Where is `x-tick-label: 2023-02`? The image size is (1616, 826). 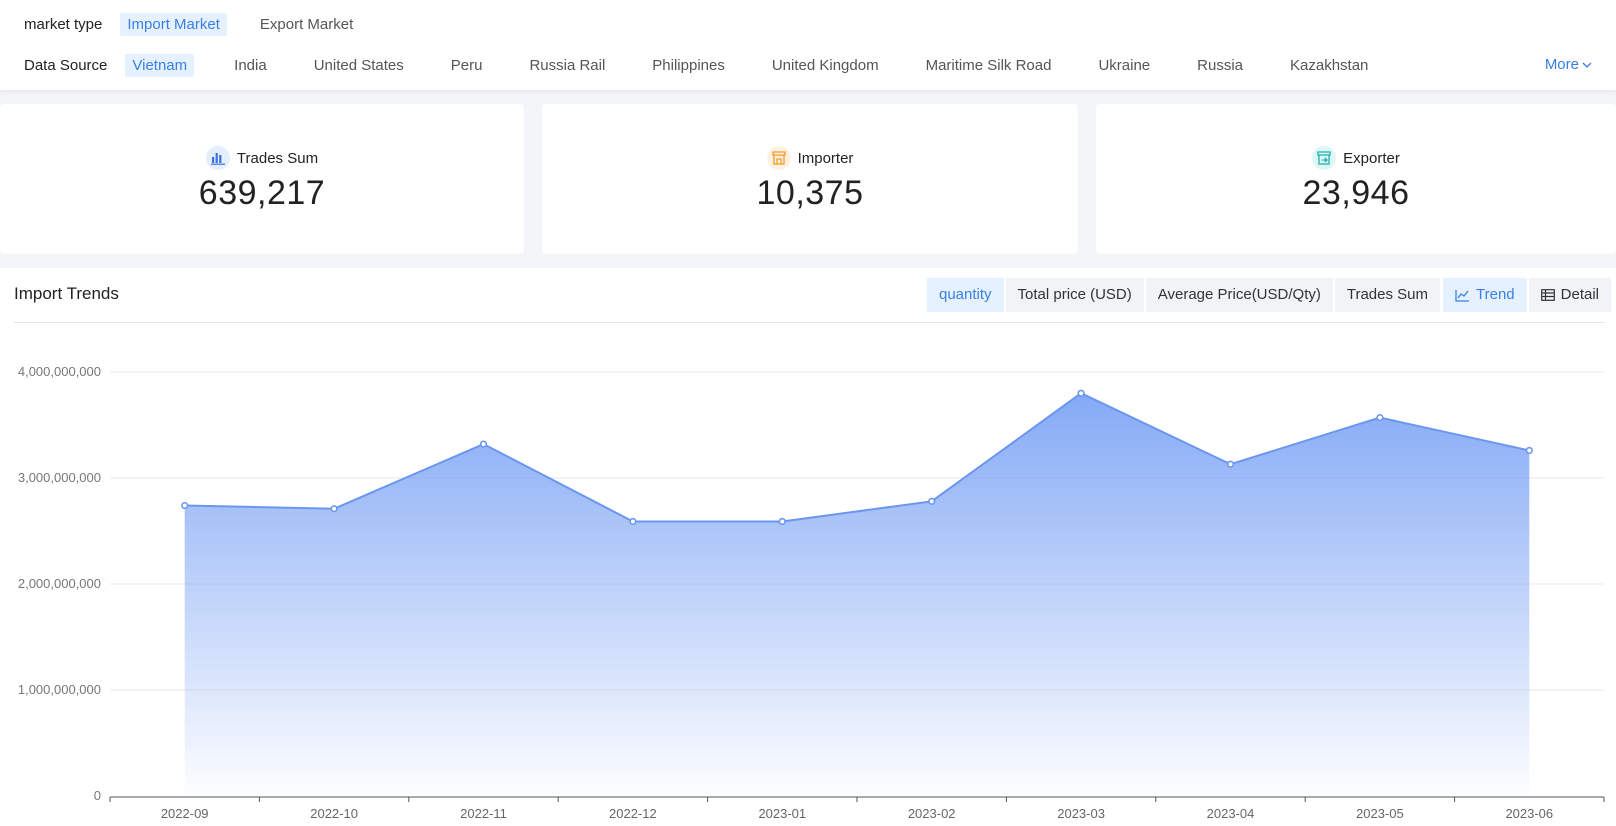
x-tick-label: 2023-02 is located at coordinates (932, 813).